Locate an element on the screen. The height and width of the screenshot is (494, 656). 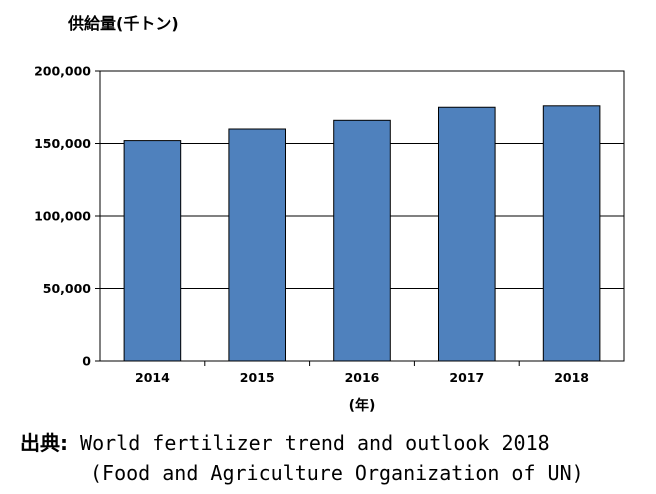
bar-2017 is located at coordinates (467, 234).